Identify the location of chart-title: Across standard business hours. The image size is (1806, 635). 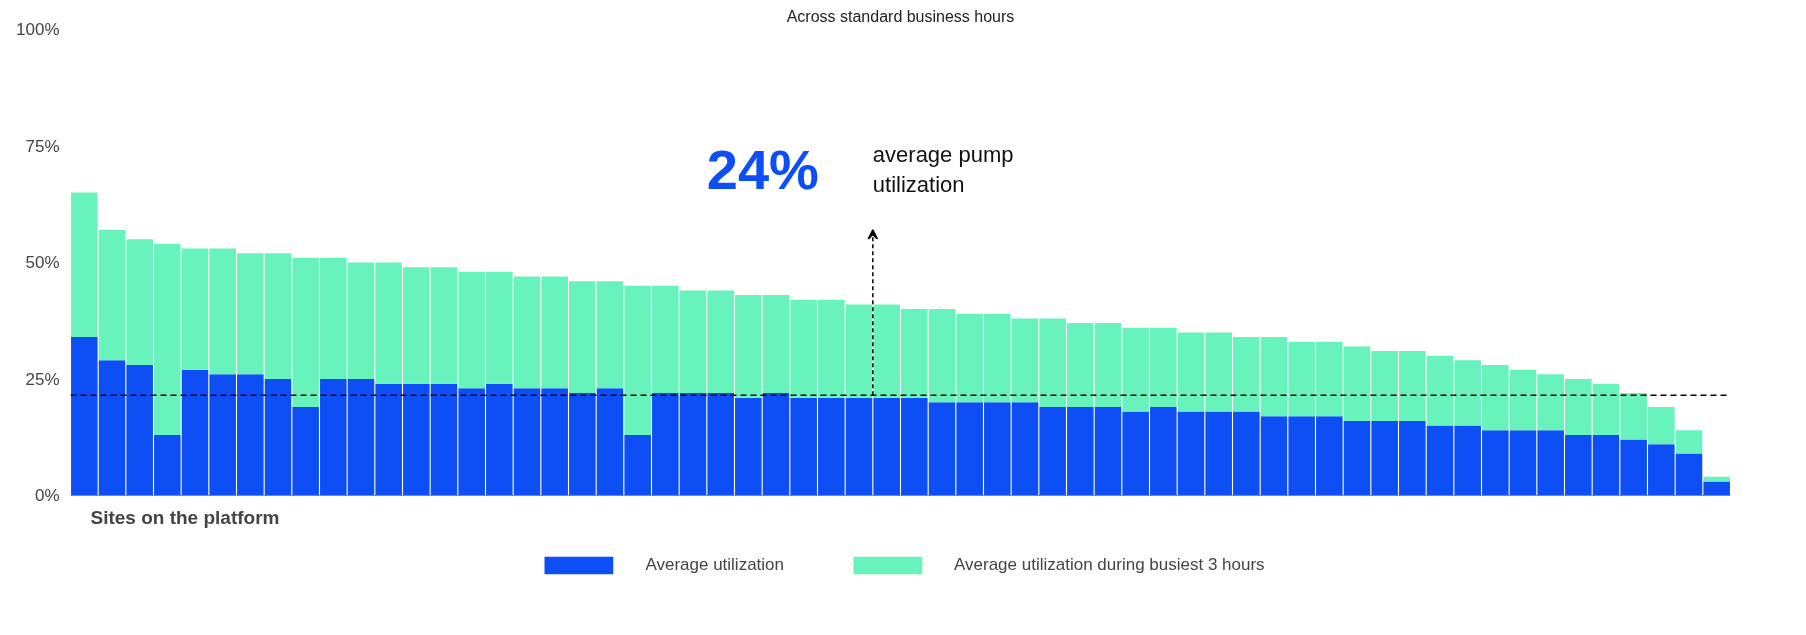
(900, 16).